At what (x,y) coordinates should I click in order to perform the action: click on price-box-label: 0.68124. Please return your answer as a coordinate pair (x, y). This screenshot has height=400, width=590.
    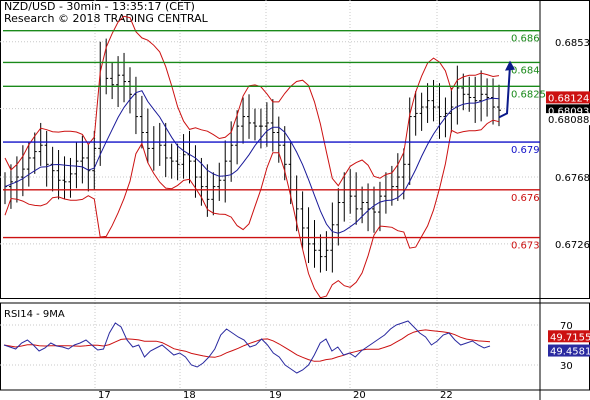
    Looking at the image, I should click on (568, 98).